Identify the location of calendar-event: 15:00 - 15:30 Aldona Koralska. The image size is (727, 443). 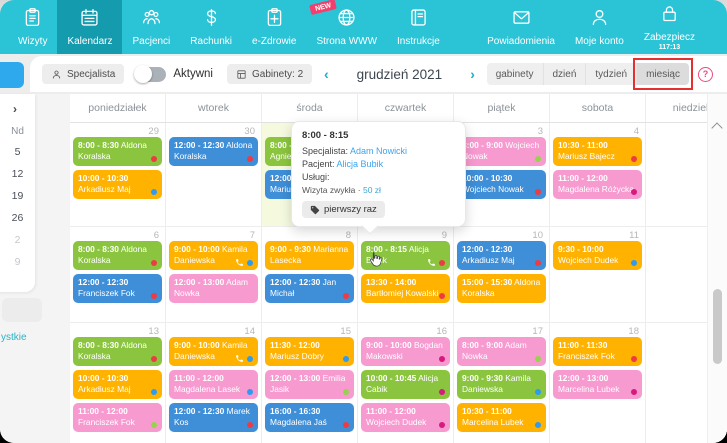
(501, 288).